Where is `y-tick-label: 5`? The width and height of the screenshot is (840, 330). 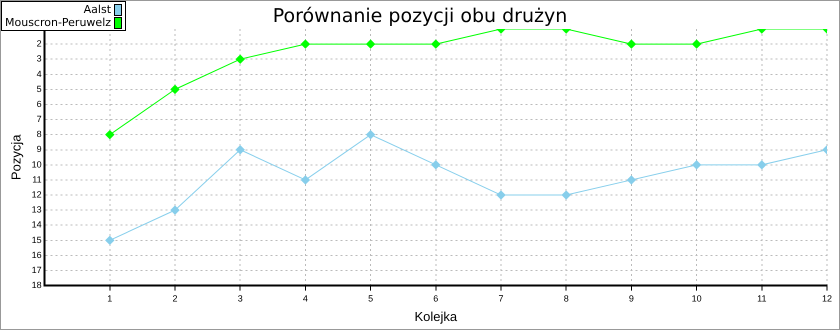
y-tick-label: 5 is located at coordinates (39, 89).